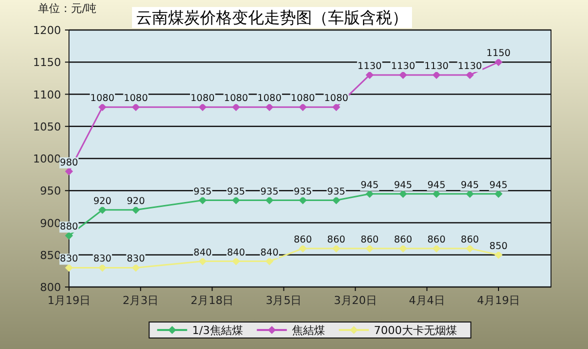 Image resolution: width=588 pixels, height=349 pixels. I want to click on y-tick-label: 900, so click(50, 223).